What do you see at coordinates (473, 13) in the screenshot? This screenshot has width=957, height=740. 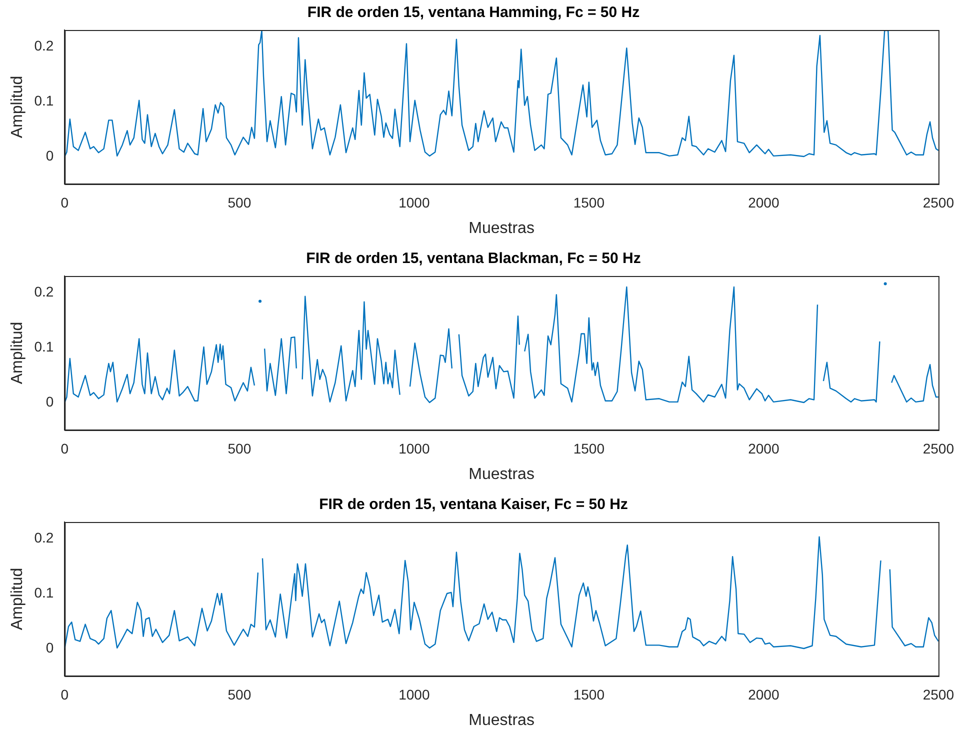 I see `chart-title: FIR de orden 15, ventana Hamming, Fc = 50 Hz` at bounding box center [473, 13].